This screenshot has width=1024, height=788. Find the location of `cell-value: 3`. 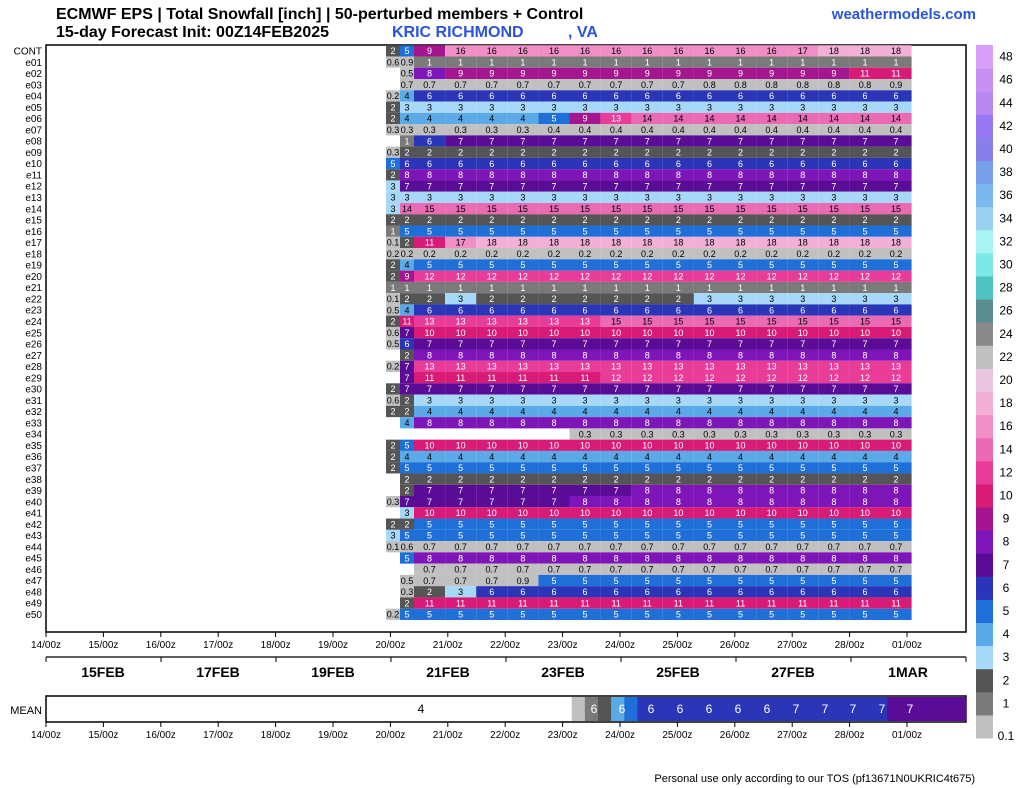

cell-value: 3 is located at coordinates (678, 400).